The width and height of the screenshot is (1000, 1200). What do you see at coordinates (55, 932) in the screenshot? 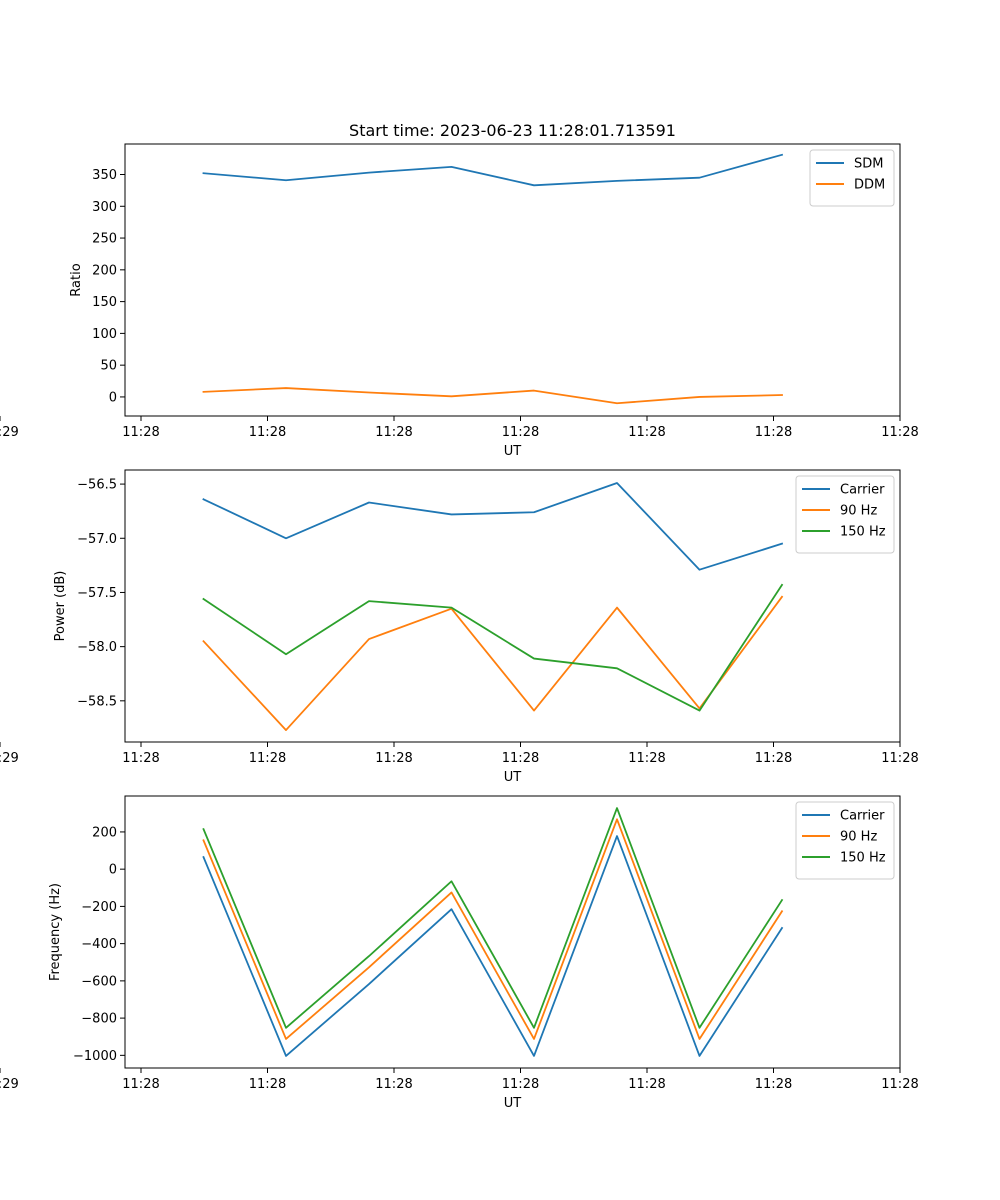
I see `y-axis-label: Frequency (Hz)` at bounding box center [55, 932].